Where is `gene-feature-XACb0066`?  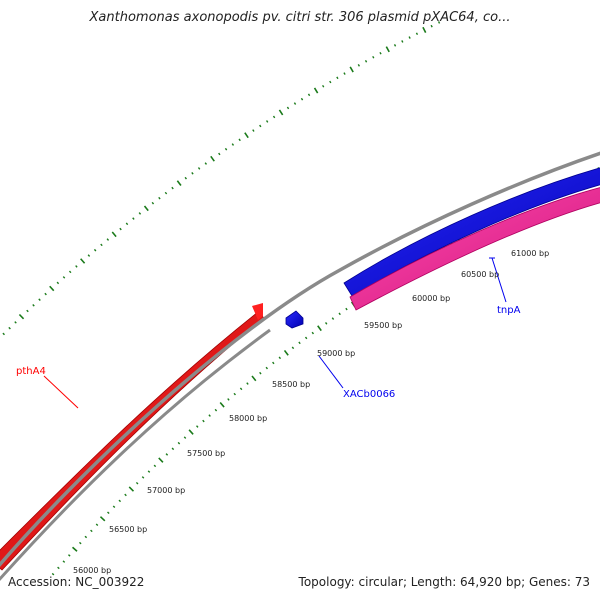
gene-feature-XACb0066 is located at coordinates (294, 319).